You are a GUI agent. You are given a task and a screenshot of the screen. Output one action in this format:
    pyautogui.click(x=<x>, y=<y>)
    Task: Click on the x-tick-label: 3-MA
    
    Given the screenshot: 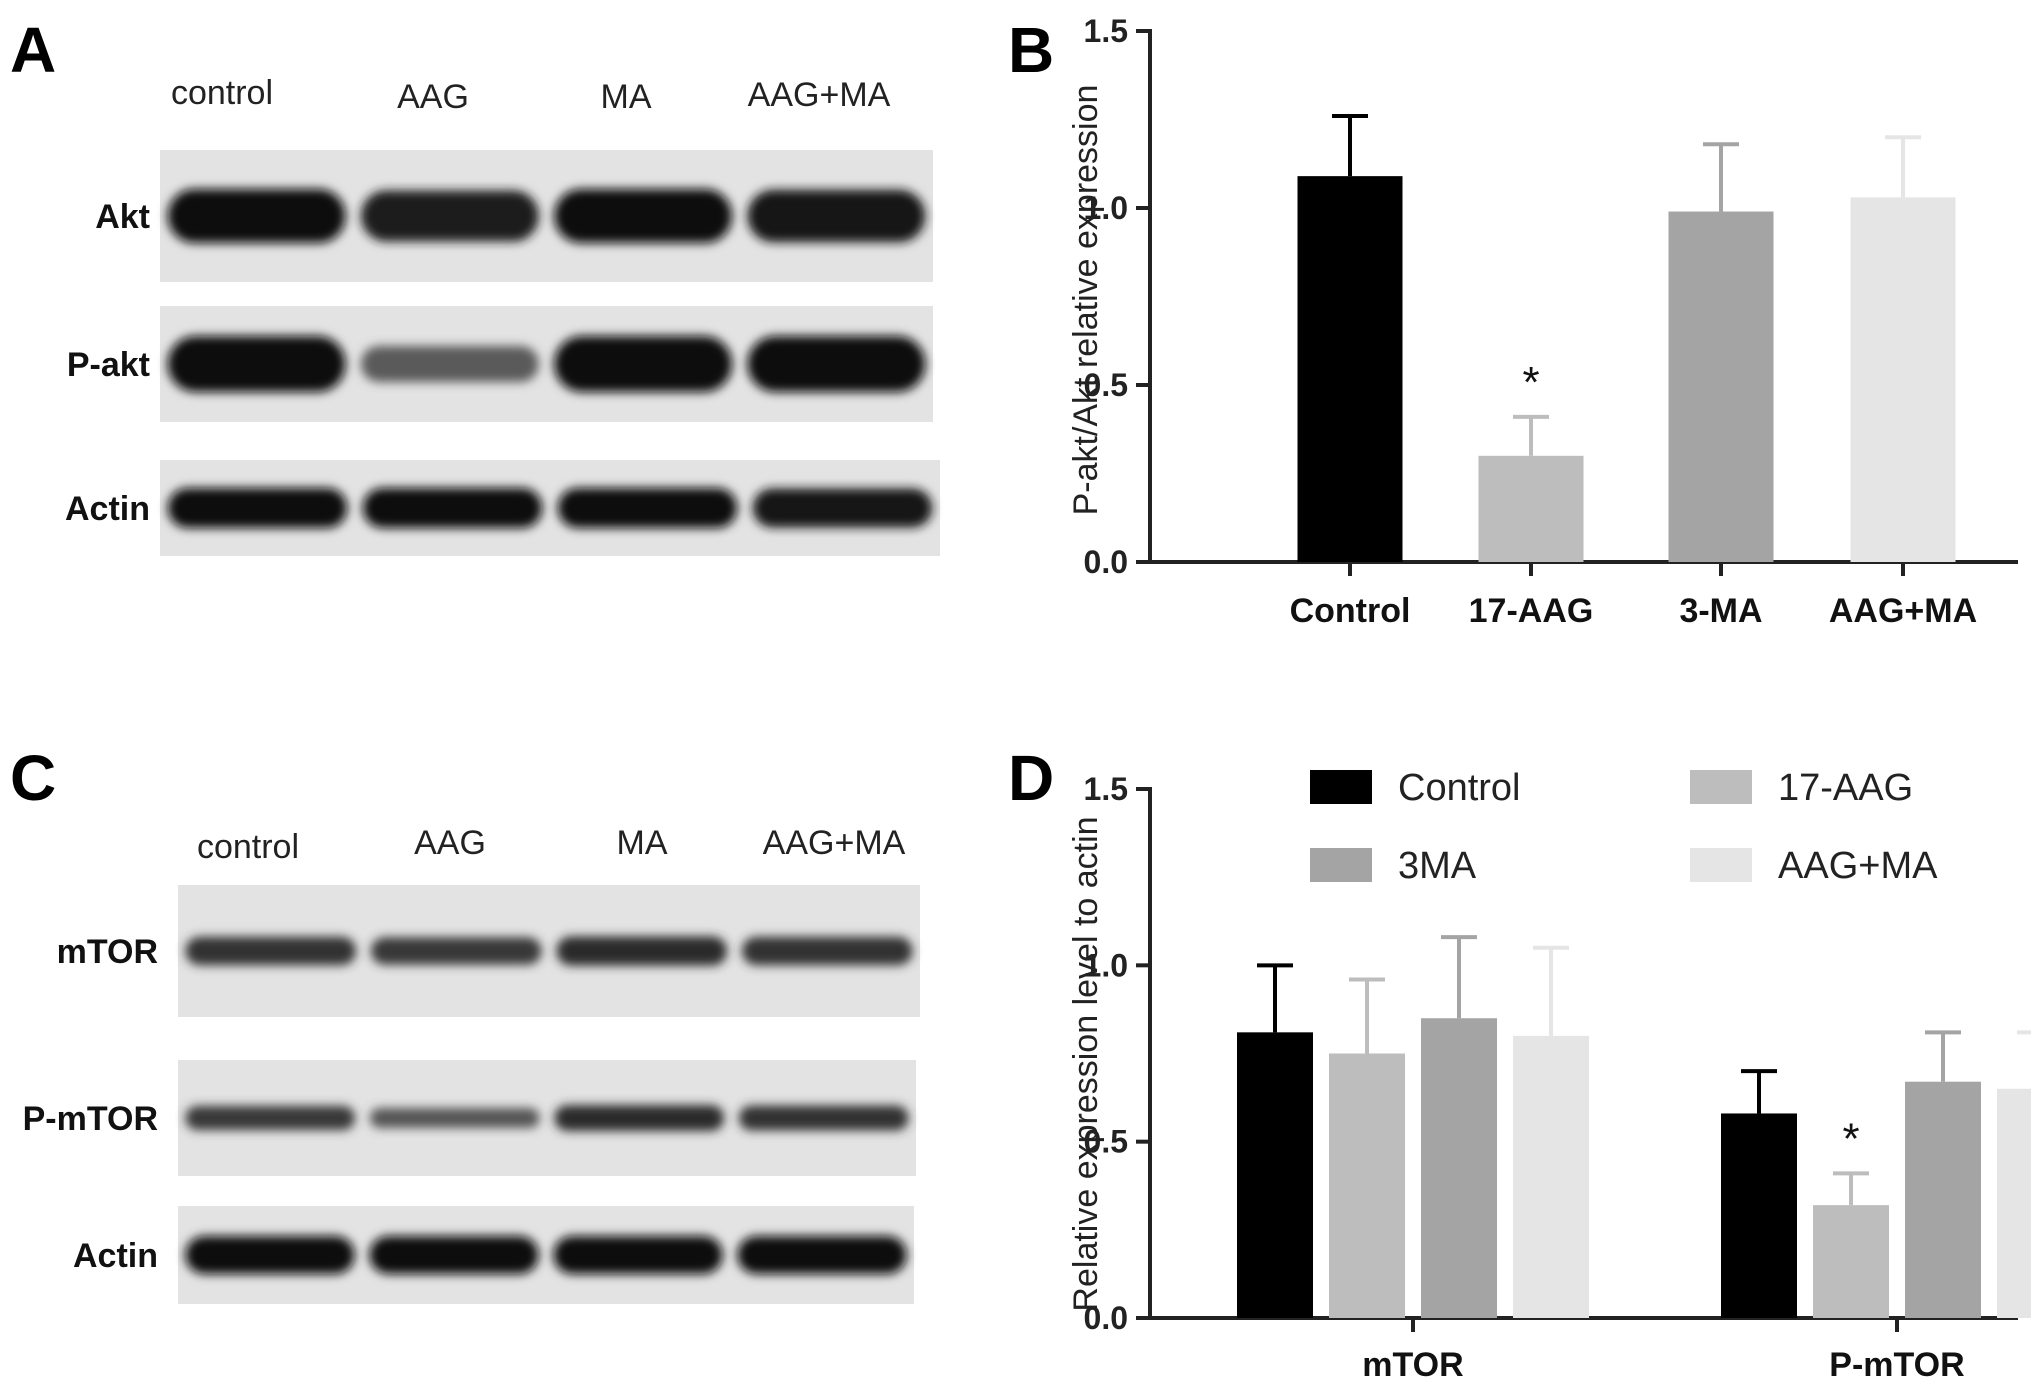 What is the action you would take?
    pyautogui.click(x=1720, y=611)
    